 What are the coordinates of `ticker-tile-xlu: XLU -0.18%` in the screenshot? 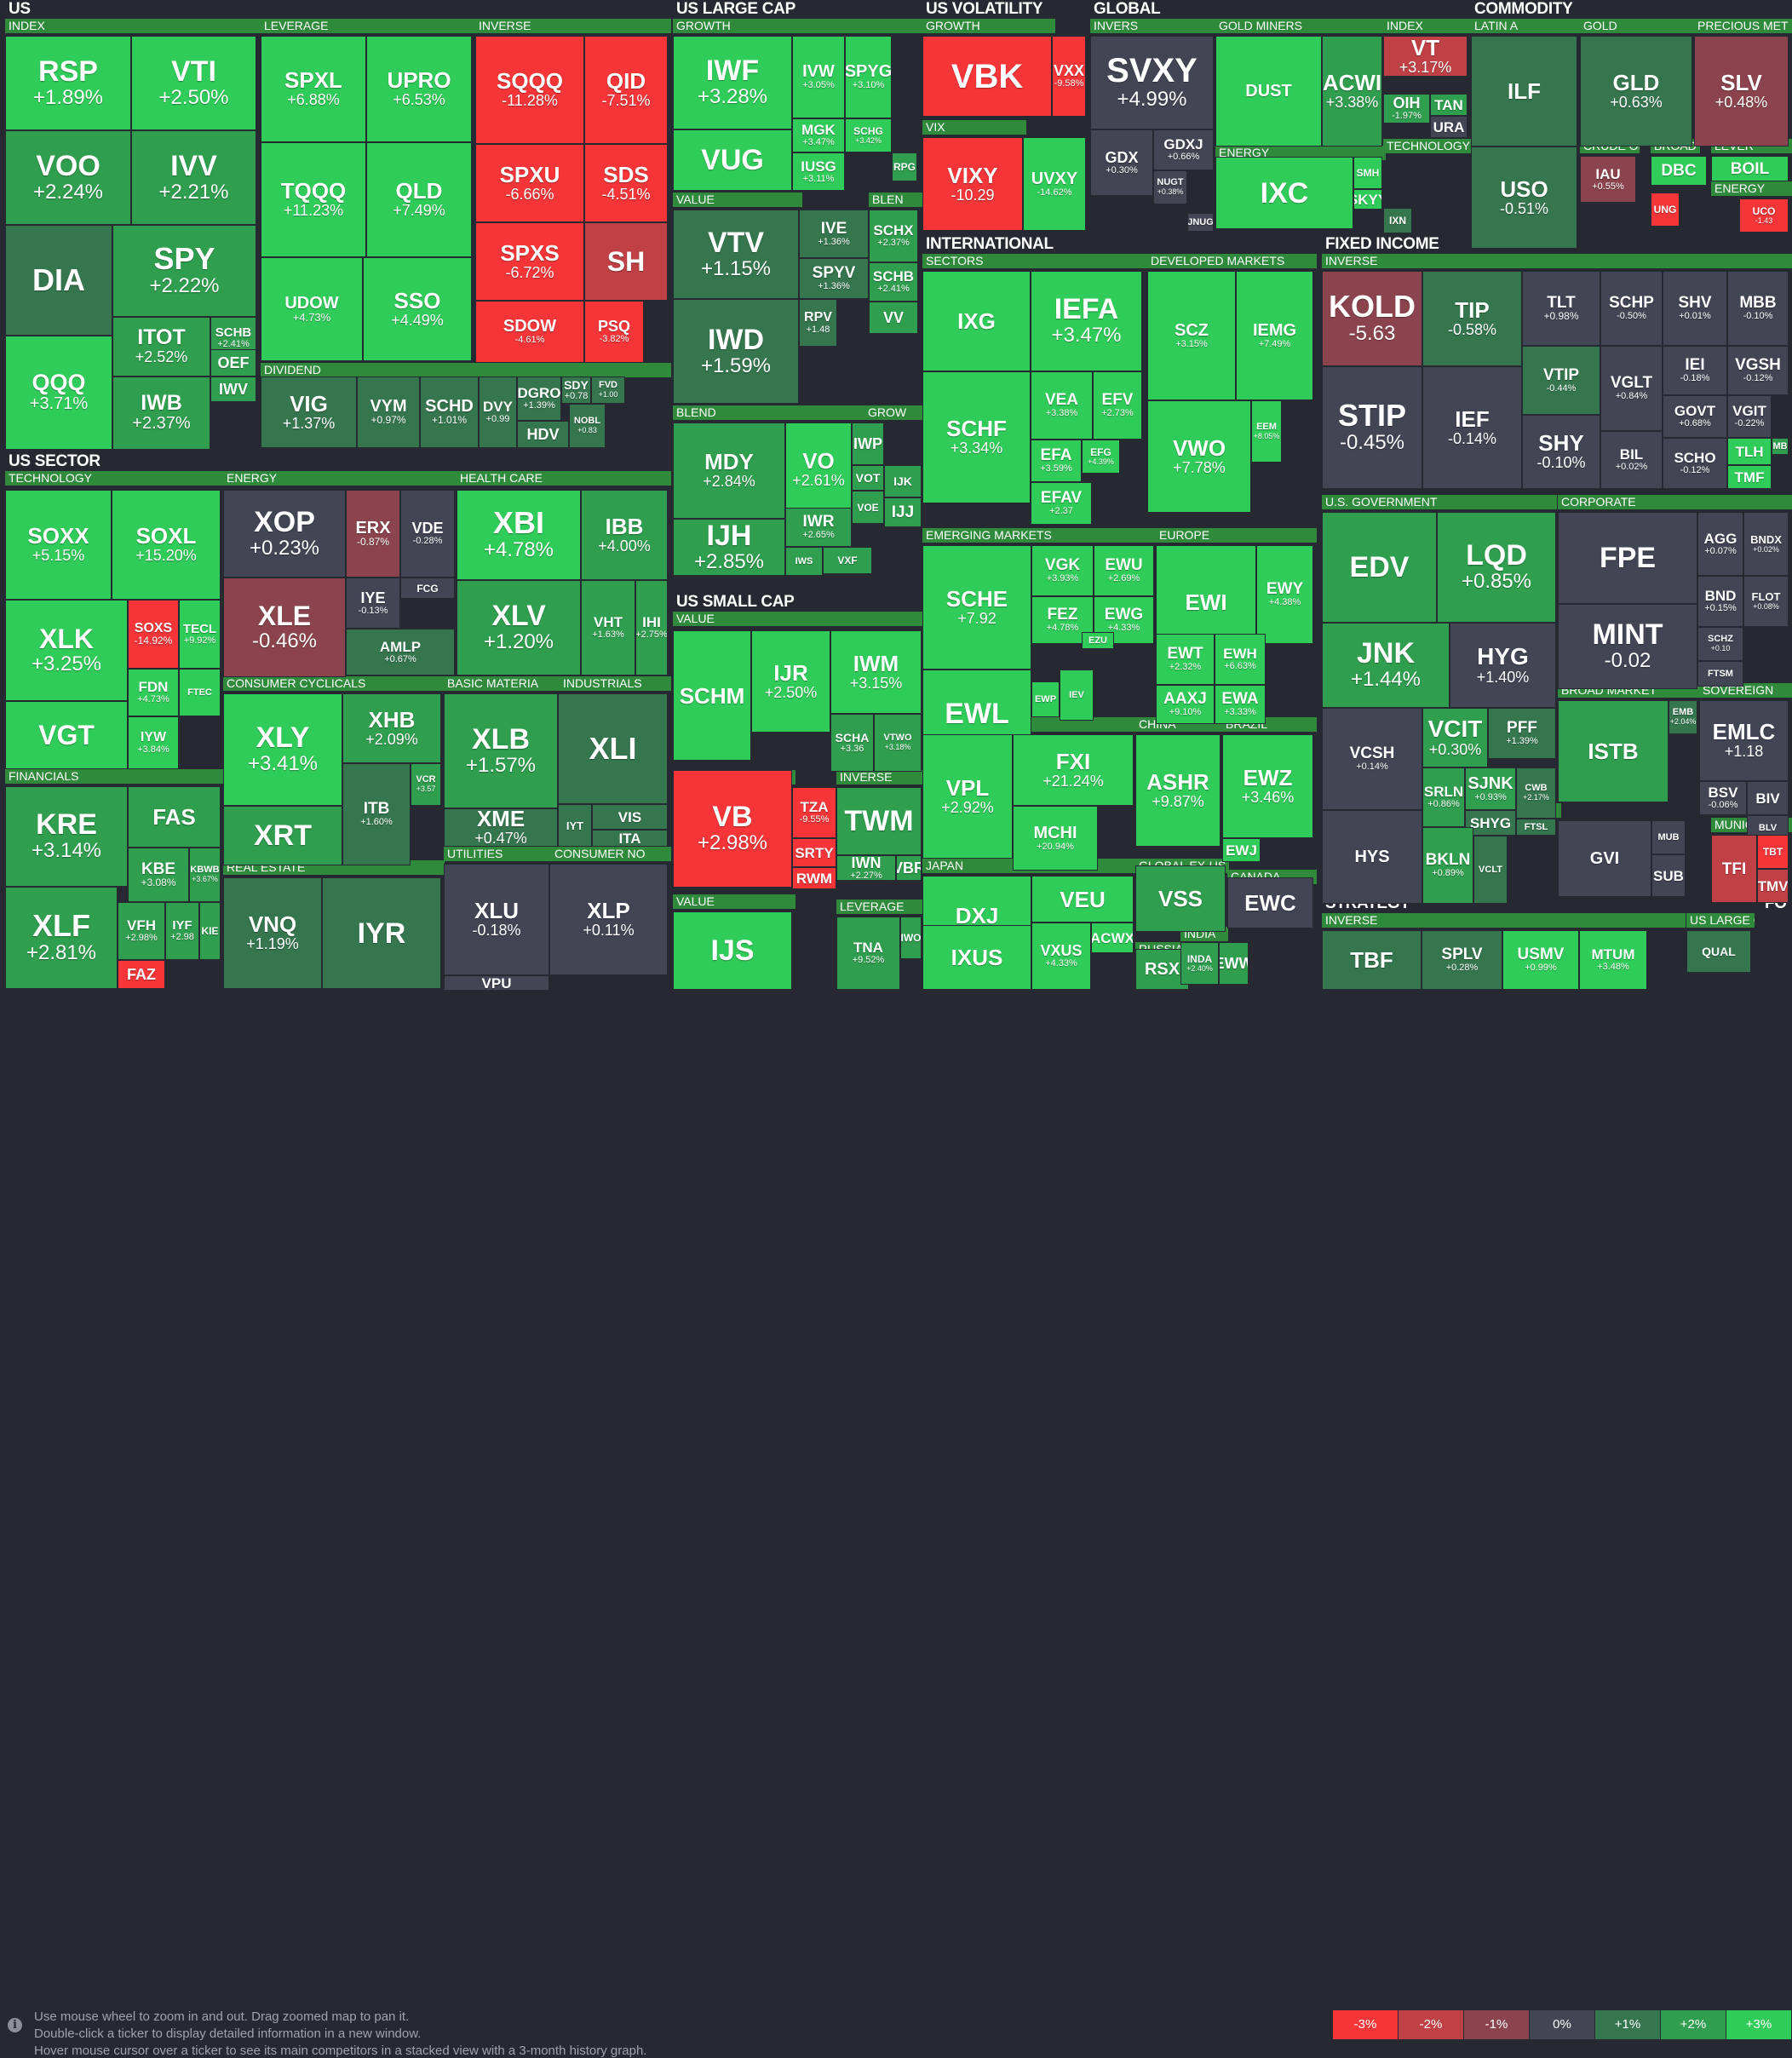 It's located at (496, 919).